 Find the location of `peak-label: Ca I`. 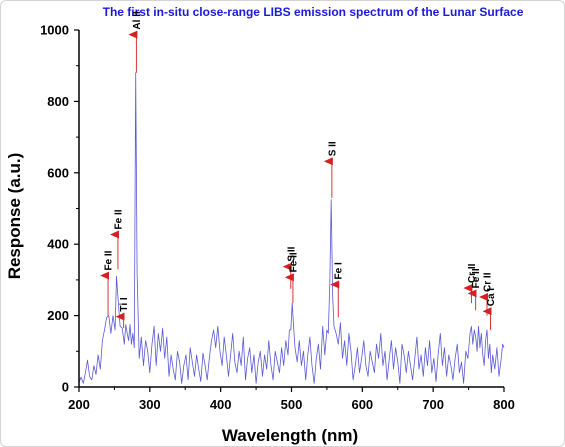

peak-label: Ca I is located at coordinates (491, 297).